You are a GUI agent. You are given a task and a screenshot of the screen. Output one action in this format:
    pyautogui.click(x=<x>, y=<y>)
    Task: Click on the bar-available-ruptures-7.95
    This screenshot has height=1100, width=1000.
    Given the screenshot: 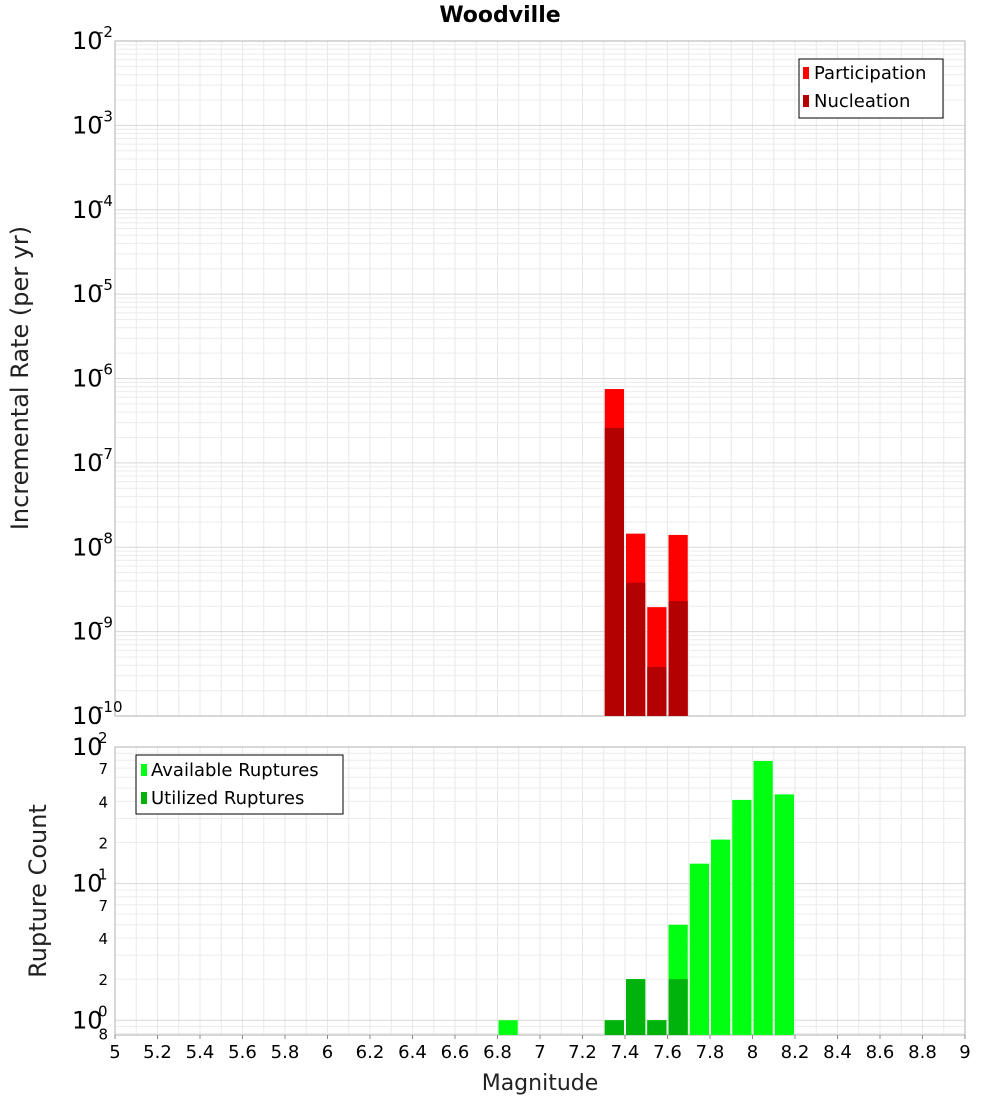 What is the action you would take?
    pyautogui.click(x=742, y=917)
    